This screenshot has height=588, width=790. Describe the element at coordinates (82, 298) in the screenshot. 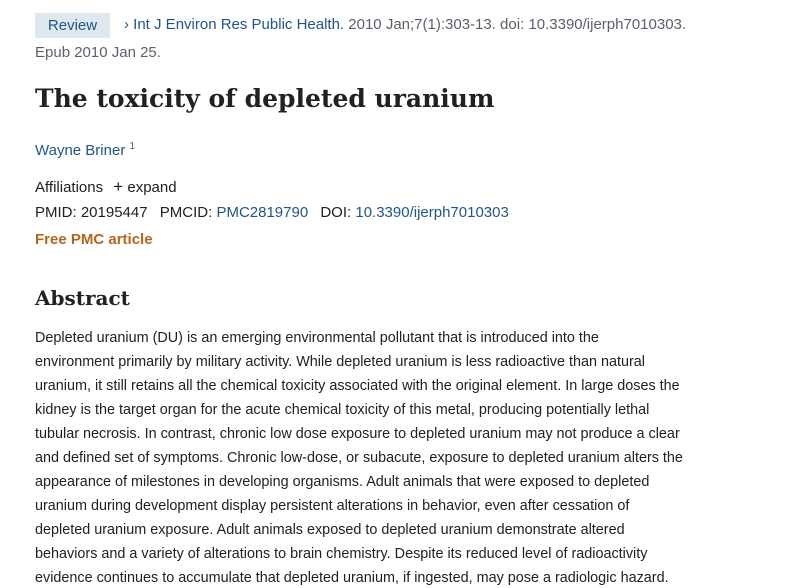

I see `abstract-heading: Abstract` at that location.